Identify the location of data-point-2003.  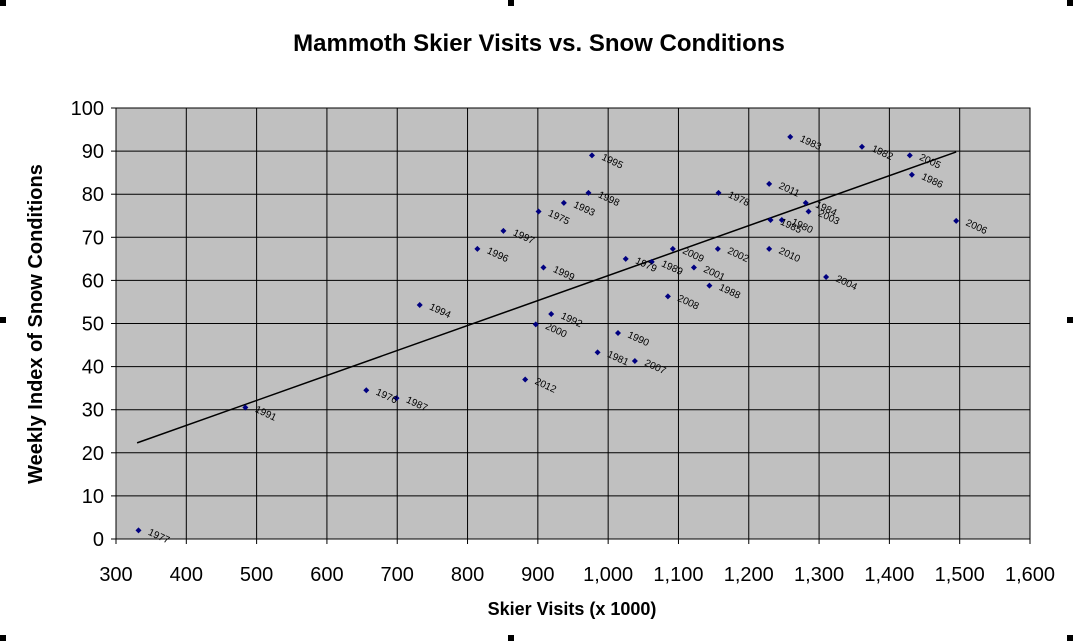
(808, 211).